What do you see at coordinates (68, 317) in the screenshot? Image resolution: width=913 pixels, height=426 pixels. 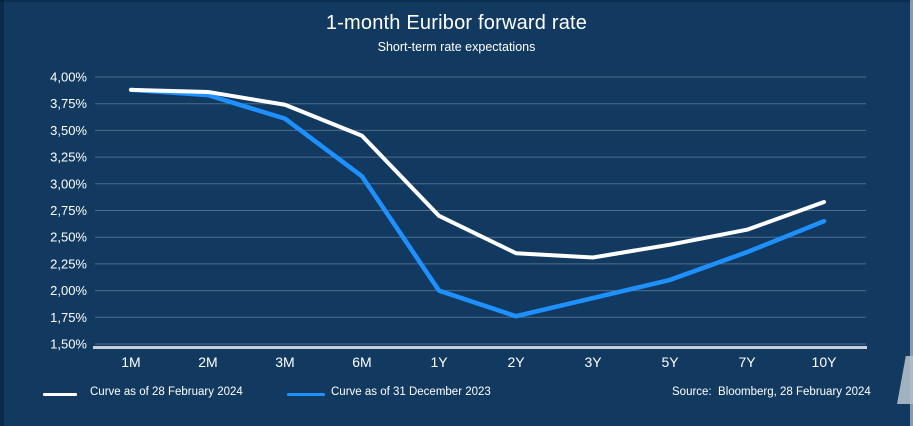 I see `y-tick-label: 1,75%` at bounding box center [68, 317].